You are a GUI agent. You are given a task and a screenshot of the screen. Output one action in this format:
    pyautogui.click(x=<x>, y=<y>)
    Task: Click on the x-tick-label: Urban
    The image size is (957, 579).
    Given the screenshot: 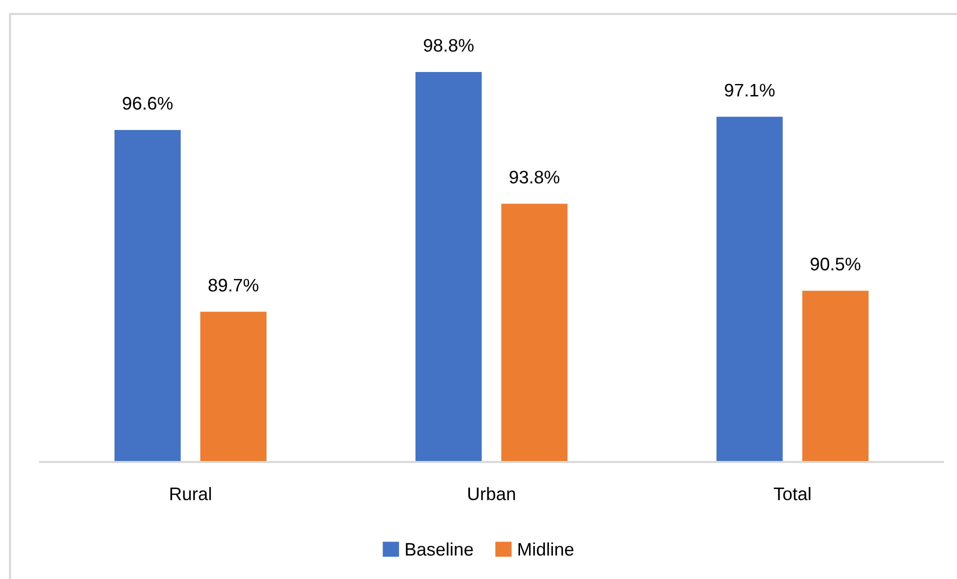 What is the action you would take?
    pyautogui.click(x=491, y=493)
    